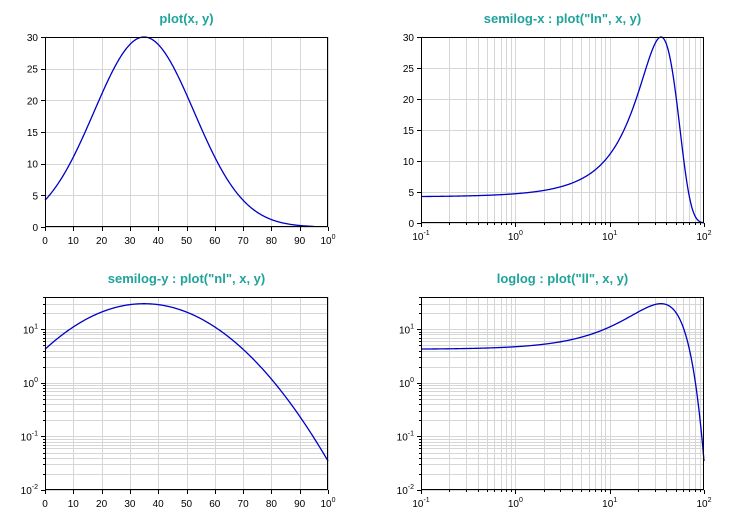 The image size is (750, 520). I want to click on chart-title: semilog-x : plot("ln", x, y), so click(563, 18).